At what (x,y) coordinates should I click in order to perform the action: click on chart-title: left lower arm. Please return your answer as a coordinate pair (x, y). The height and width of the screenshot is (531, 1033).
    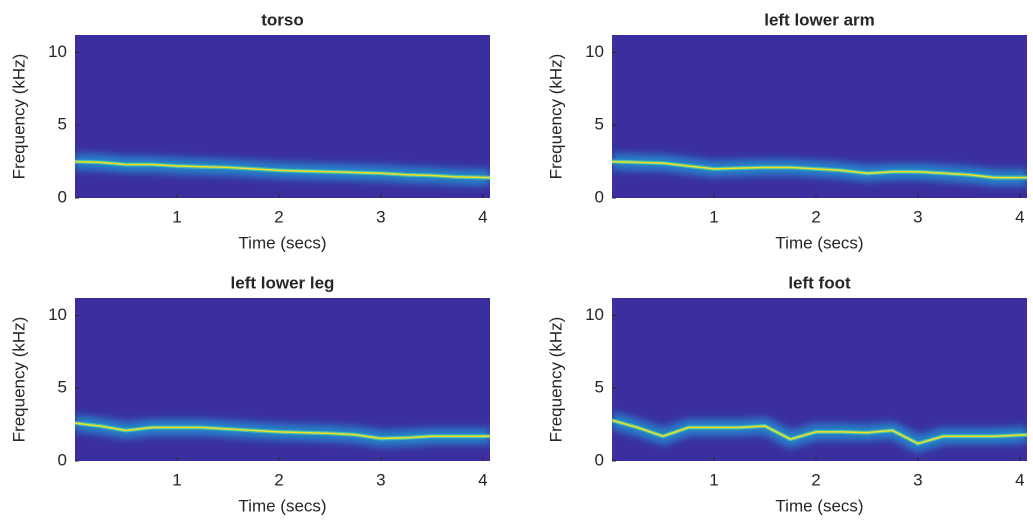
    Looking at the image, I should click on (819, 19).